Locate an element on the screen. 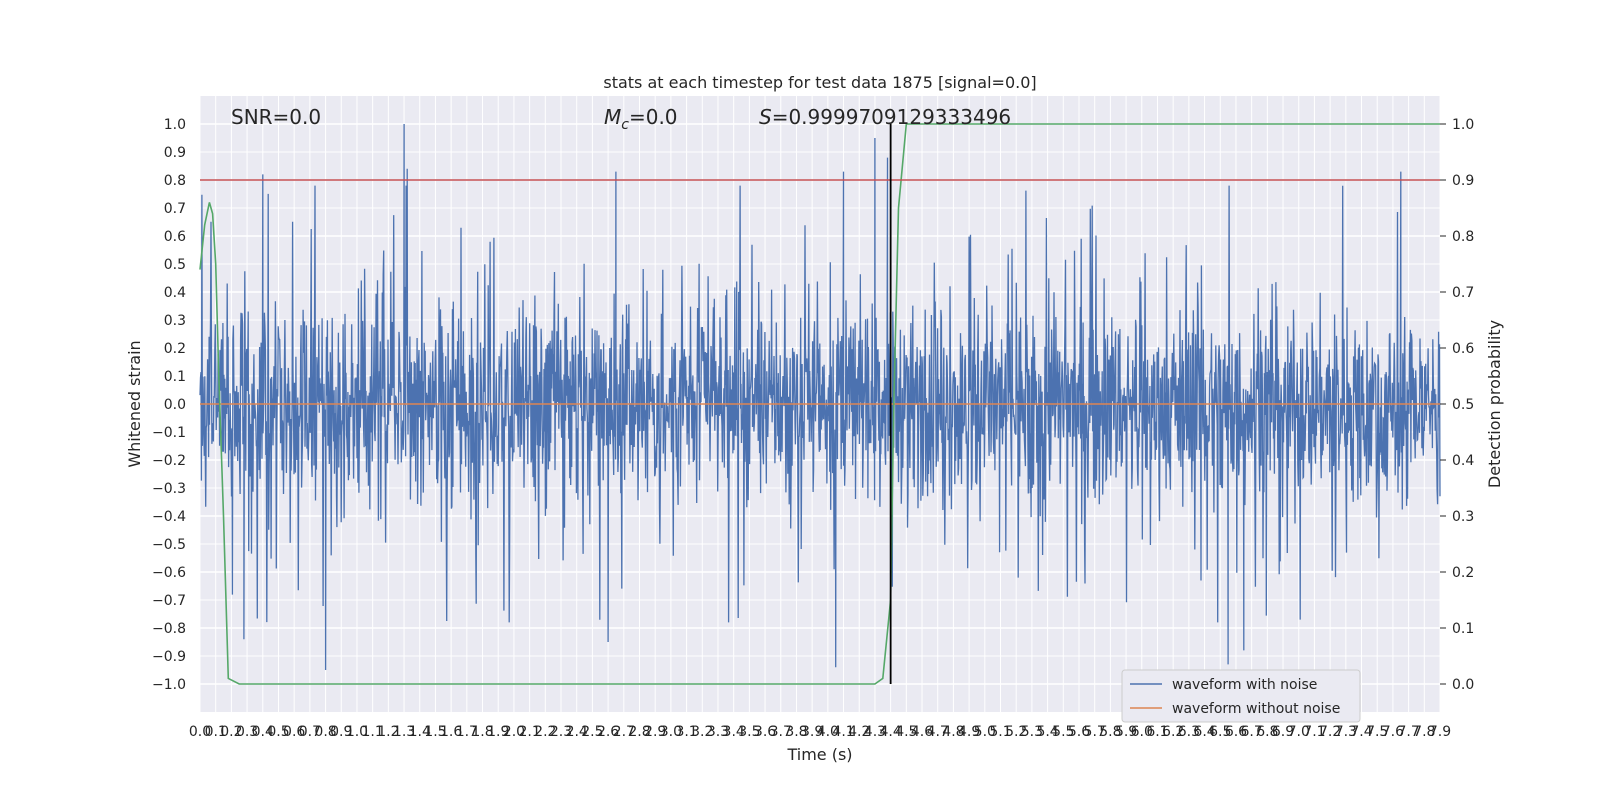 This screenshot has height=800, width=1600. y2-tick-label: 1.0 is located at coordinates (1463, 125).